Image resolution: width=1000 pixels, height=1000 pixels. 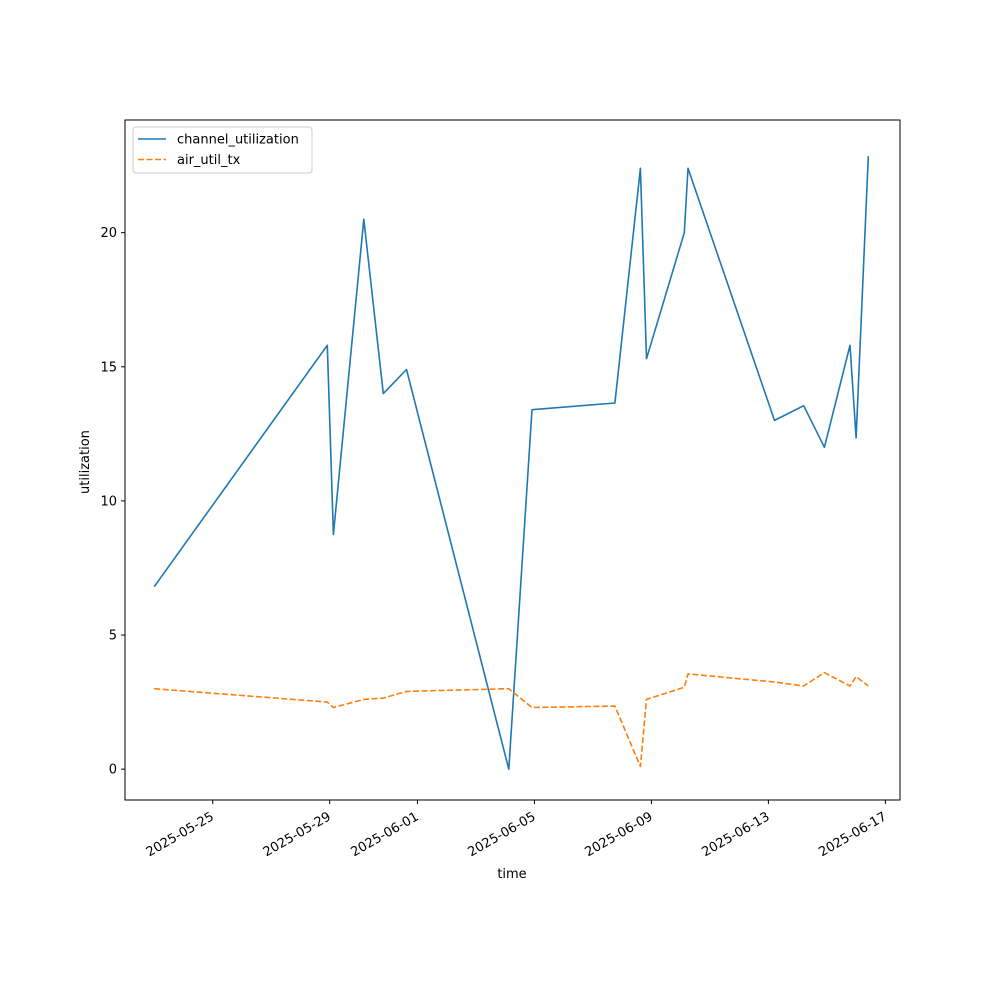 I want to click on y-tick-label: 15, so click(x=108, y=367).